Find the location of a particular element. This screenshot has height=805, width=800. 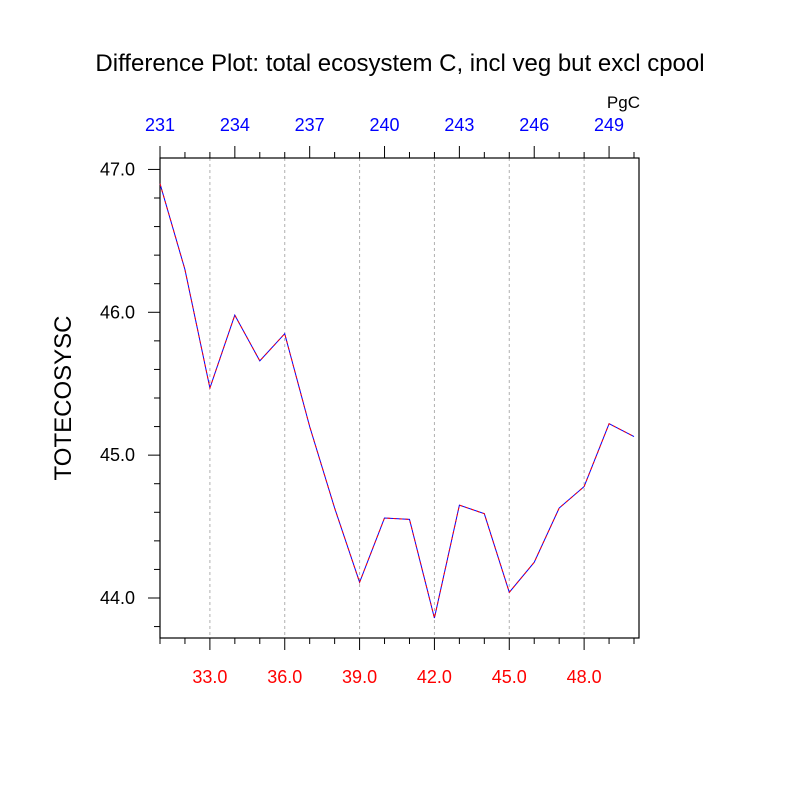

top-tick-label: 249 is located at coordinates (609, 125).